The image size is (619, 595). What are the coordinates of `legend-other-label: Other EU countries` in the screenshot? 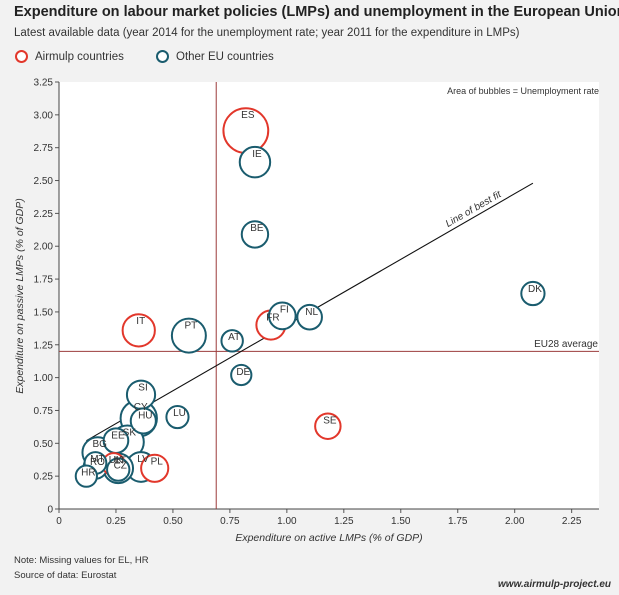 It's located at (225, 56).